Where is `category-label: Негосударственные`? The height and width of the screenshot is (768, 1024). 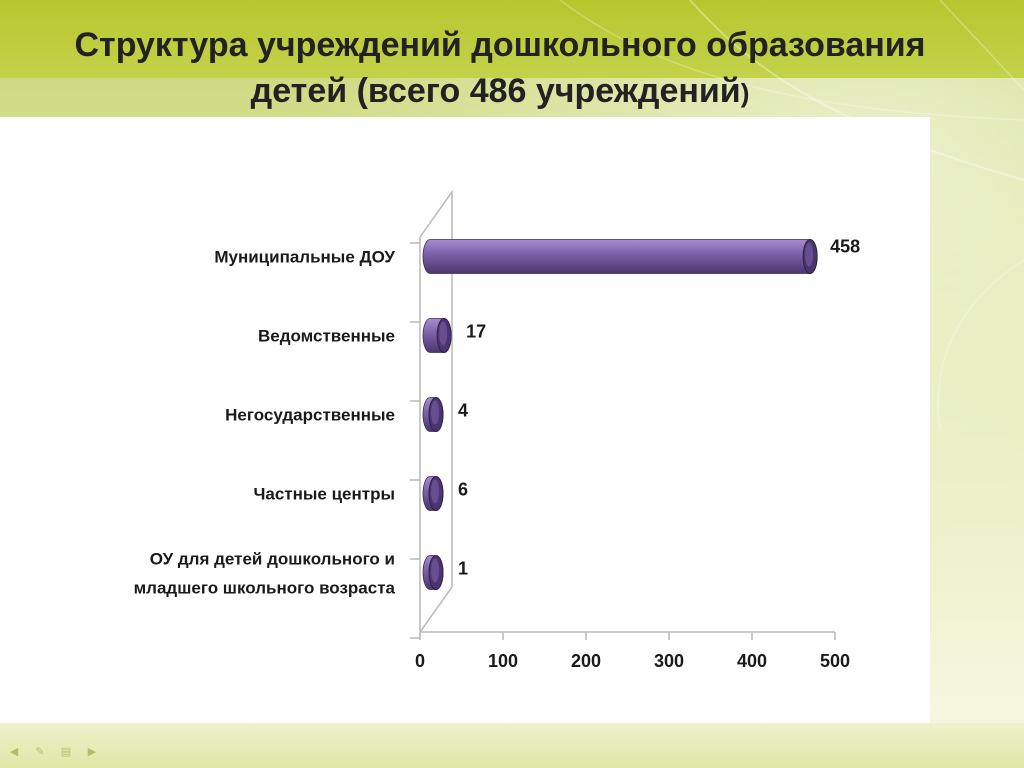 category-label: Негосударственные is located at coordinates (310, 415).